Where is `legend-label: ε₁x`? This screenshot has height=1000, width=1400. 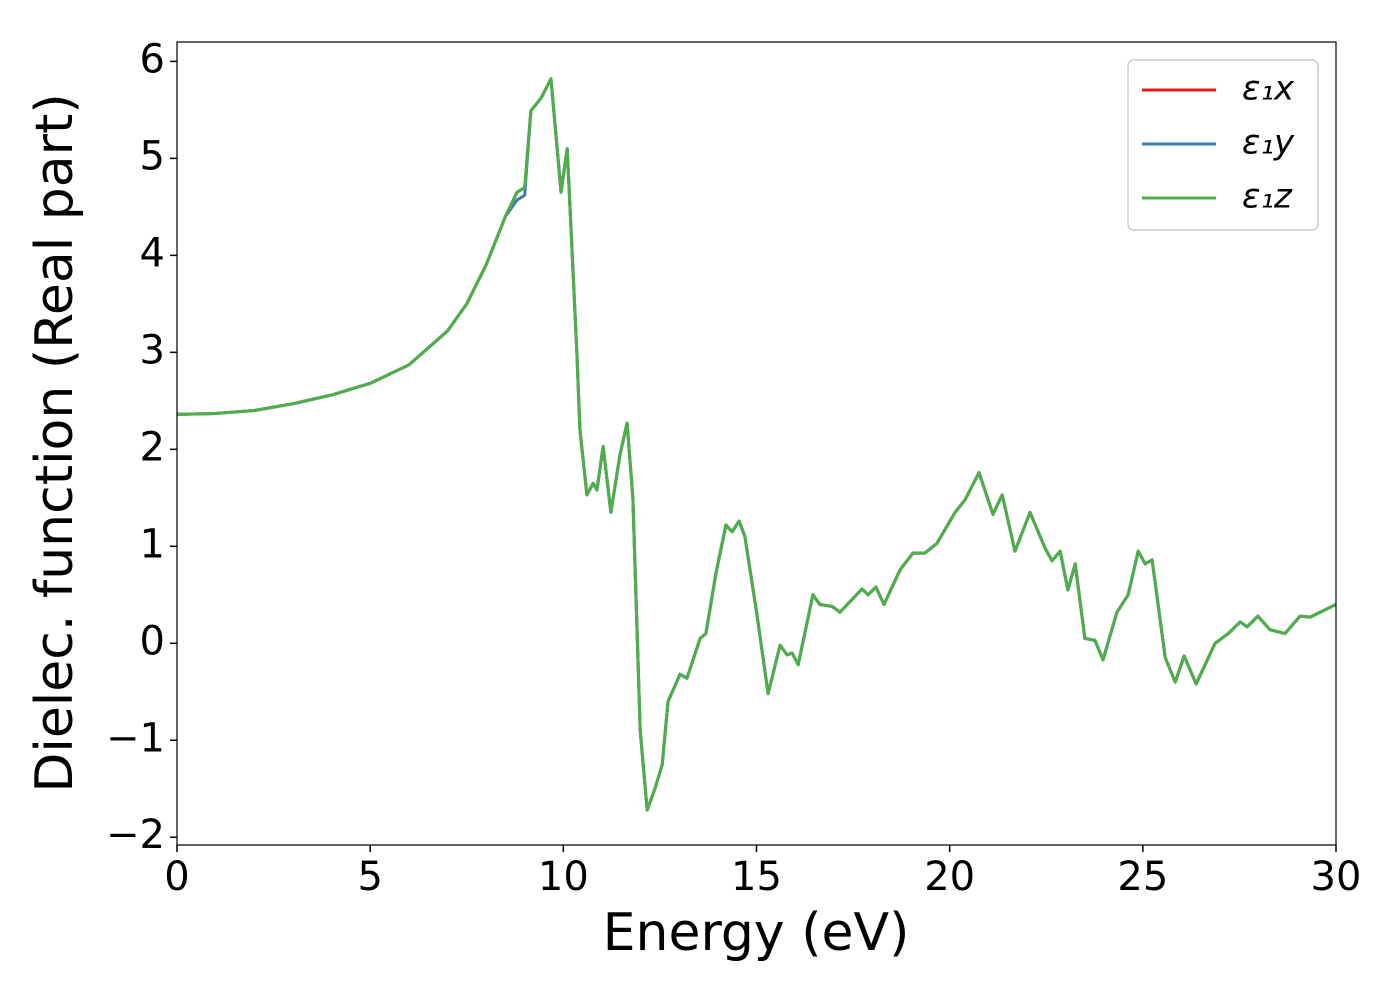
legend-label: ε₁x is located at coordinates (1268, 89).